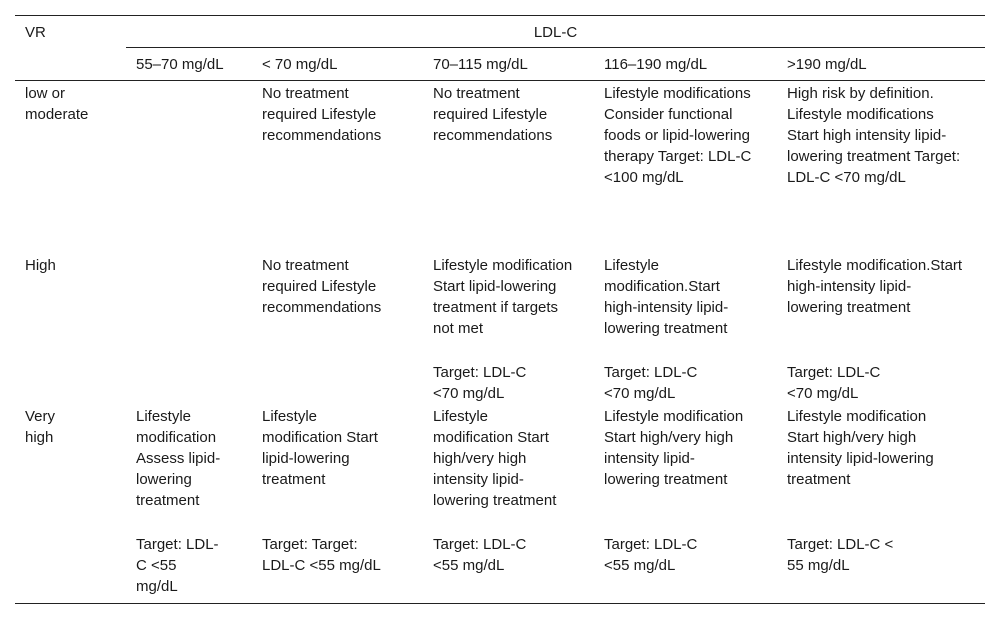 The height and width of the screenshot is (619, 1000). I want to click on target-very-high-lt-70: Target: Target: LDL-C <55 mg/dL, so click(321, 555).